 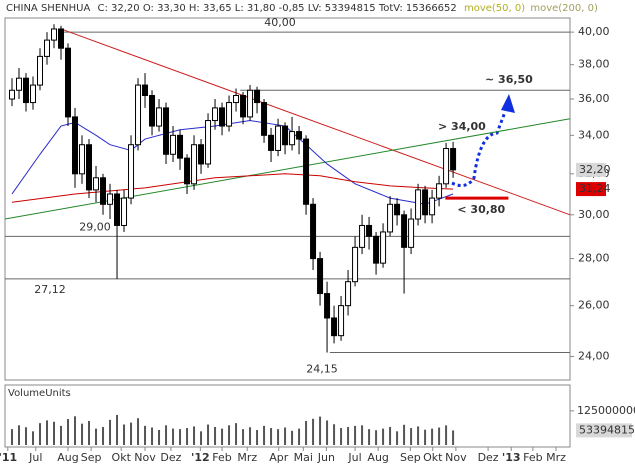 What do you see at coordinates (95, 226) in the screenshot?
I see `level-label: 29,00` at bounding box center [95, 226].